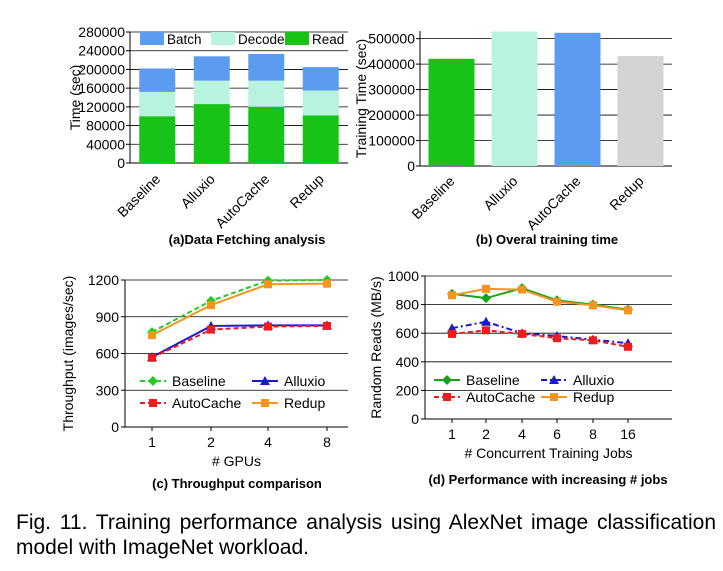 The width and height of the screenshot is (723, 571). I want to click on series-line-baseline, so click(239, 306).